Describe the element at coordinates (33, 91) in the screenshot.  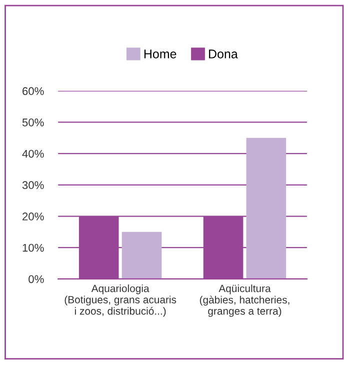
I see `y-tick-label: 60%` at that location.